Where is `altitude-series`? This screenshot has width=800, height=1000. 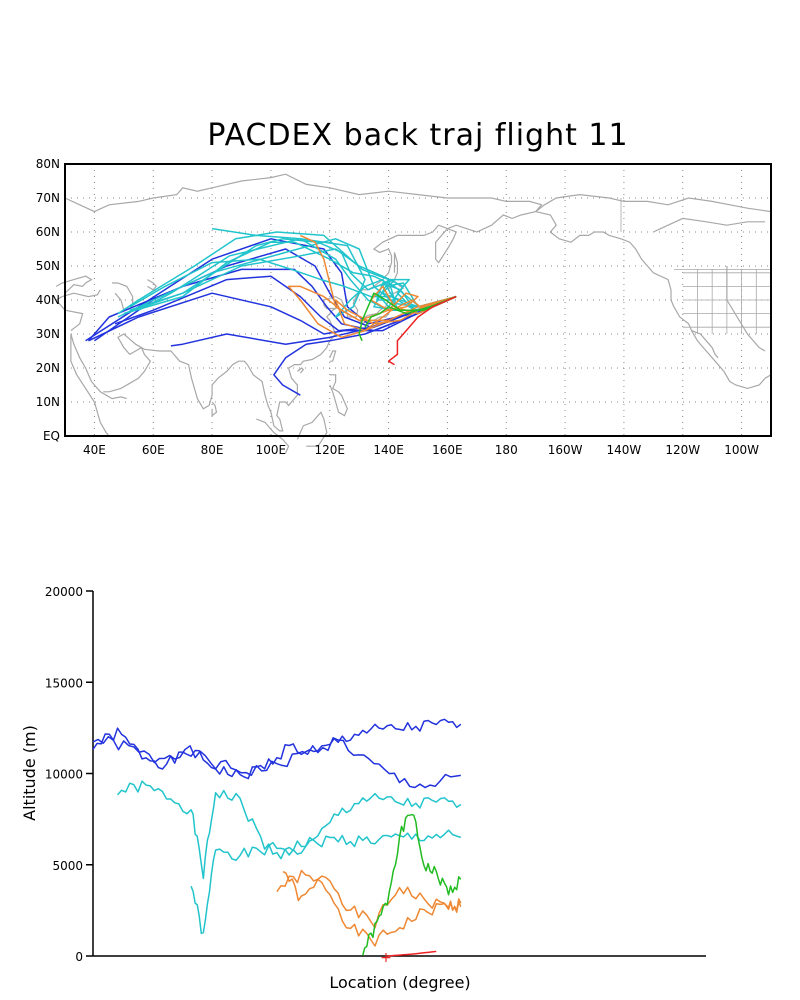
altitude-series is located at coordinates (277, 837).